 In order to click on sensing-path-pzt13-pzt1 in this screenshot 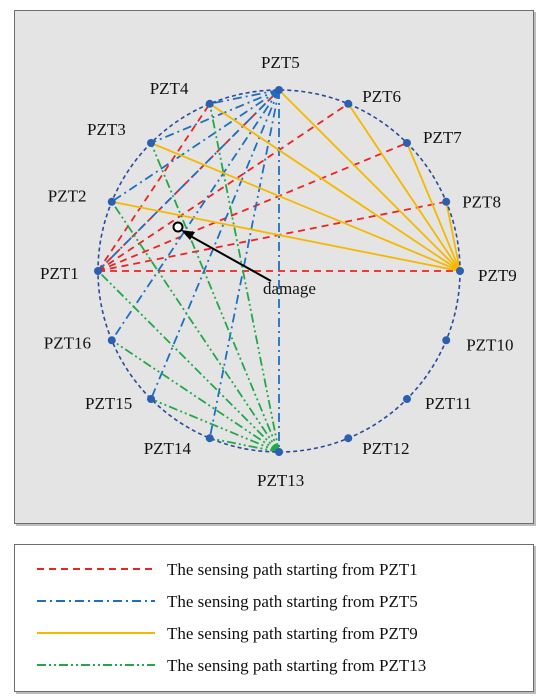, I will do `click(188, 361)`.